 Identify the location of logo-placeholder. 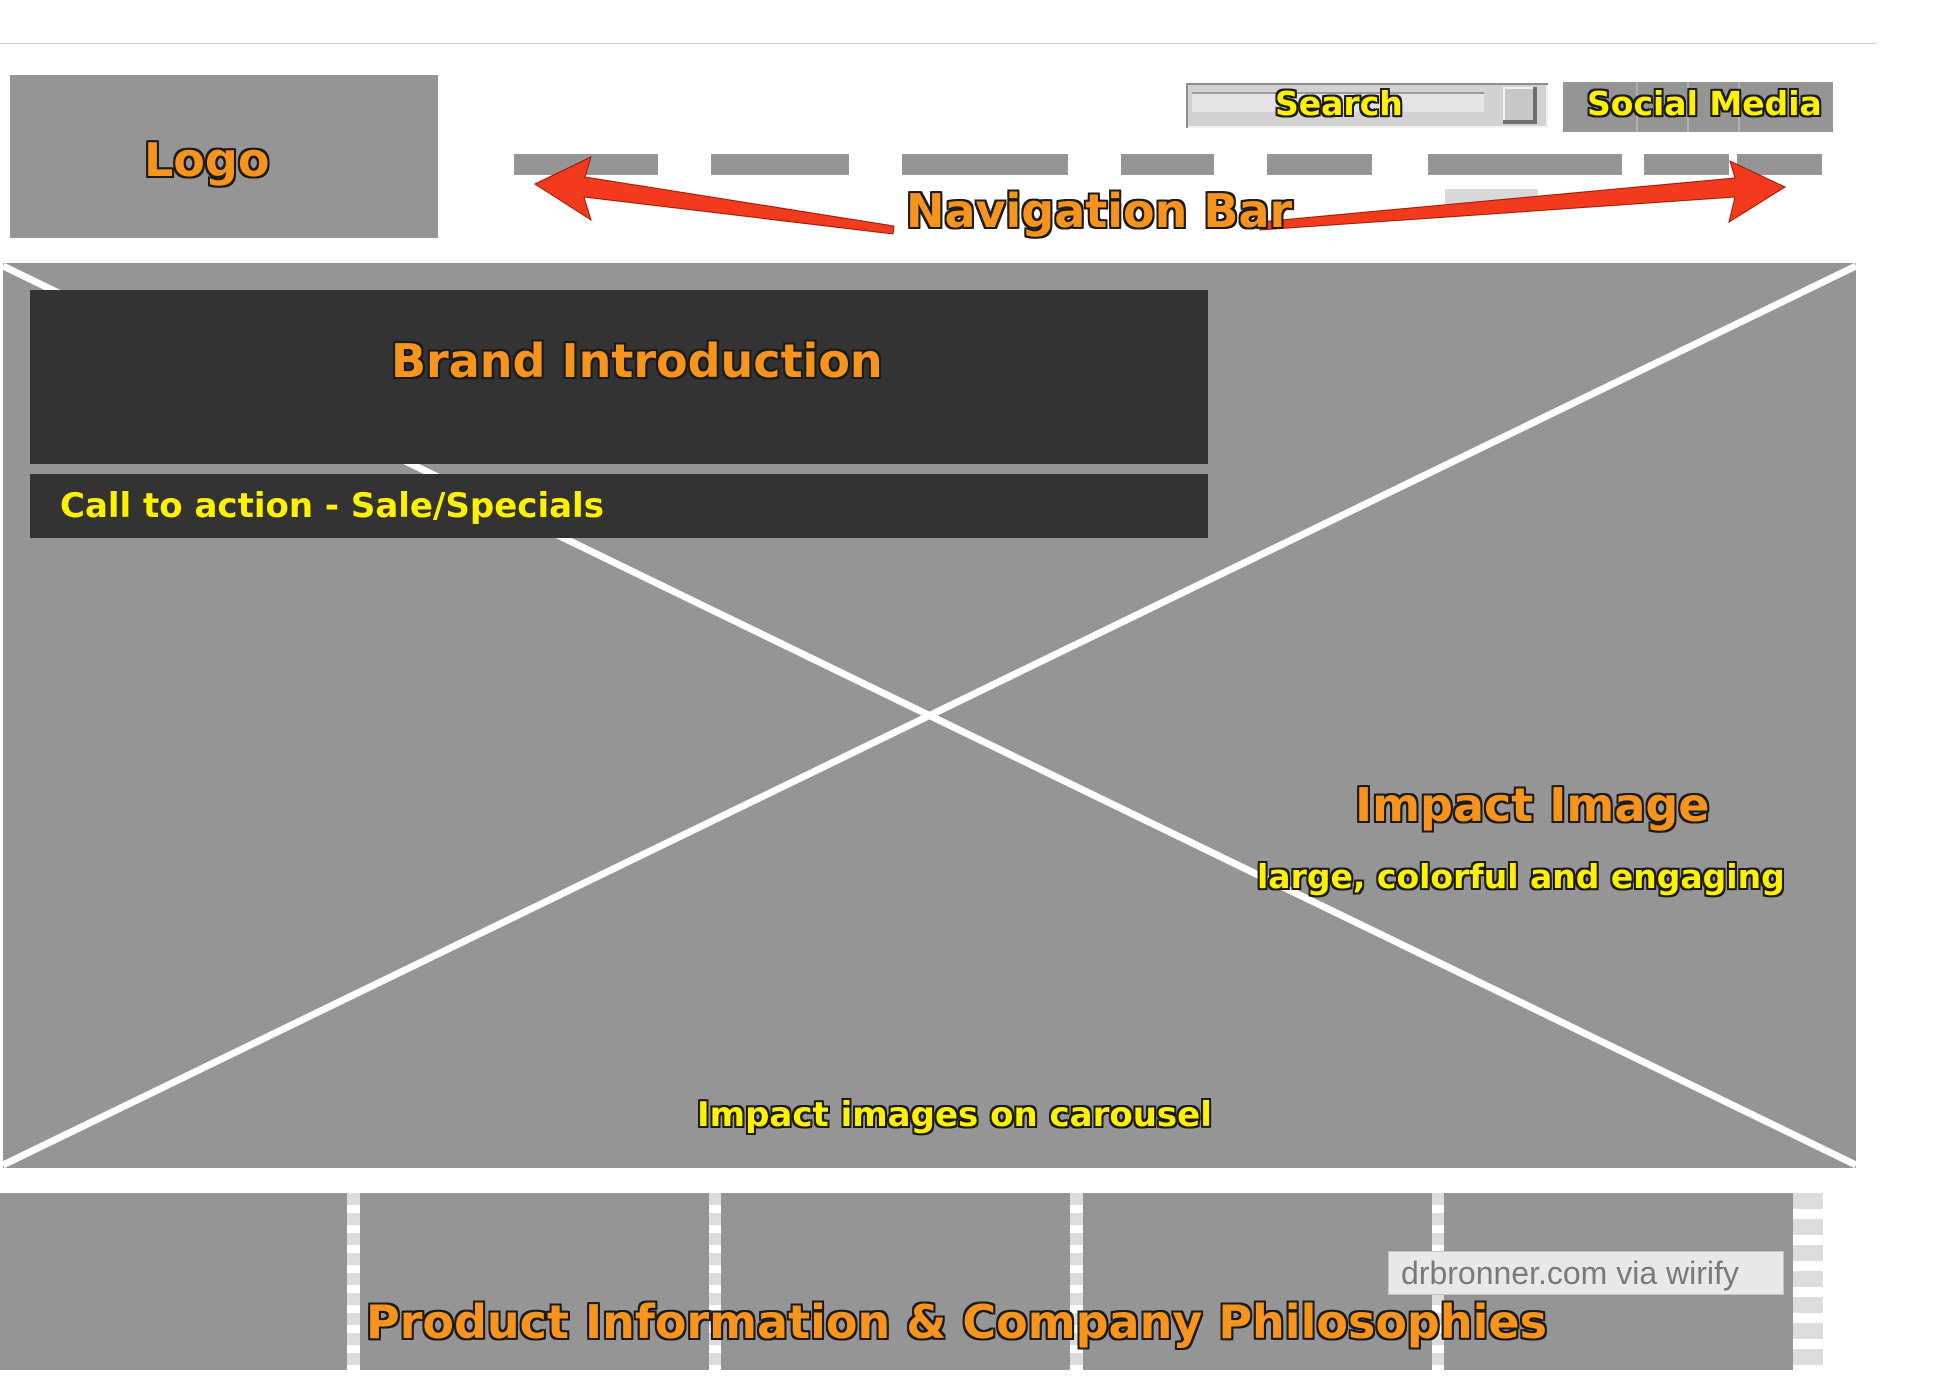
(224, 156).